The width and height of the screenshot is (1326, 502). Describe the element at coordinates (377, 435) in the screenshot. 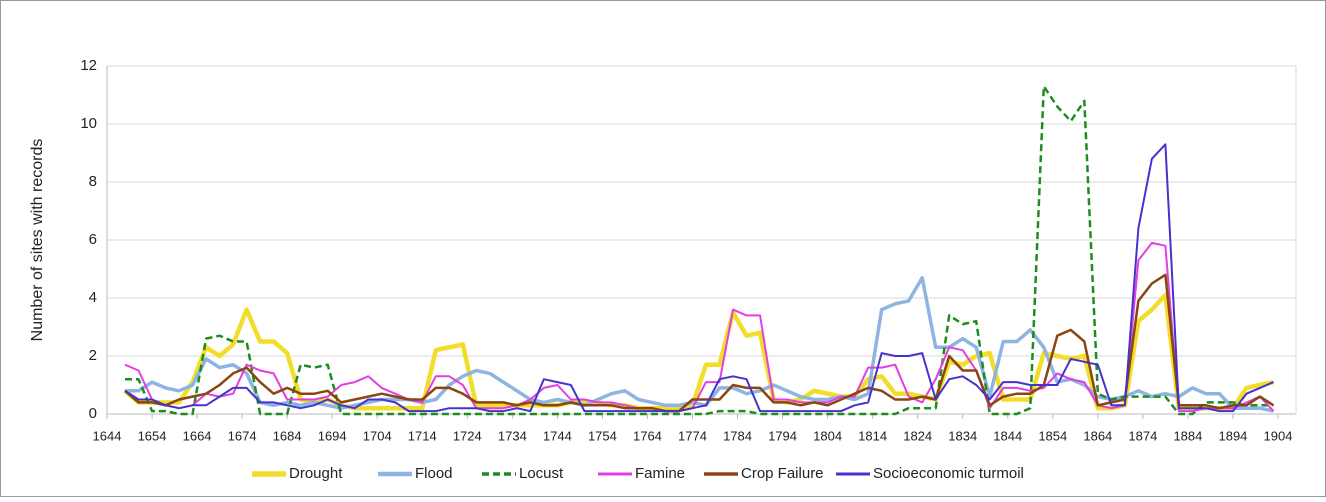

I see `x-tick-label: 1704` at that location.